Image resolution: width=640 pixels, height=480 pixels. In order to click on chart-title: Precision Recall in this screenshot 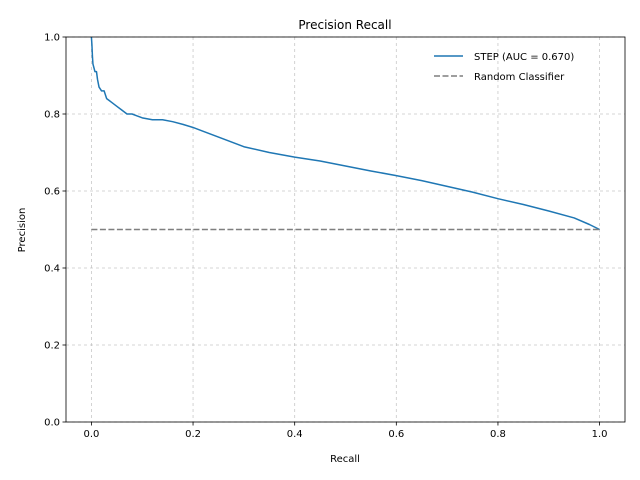, I will do `click(344, 25)`.